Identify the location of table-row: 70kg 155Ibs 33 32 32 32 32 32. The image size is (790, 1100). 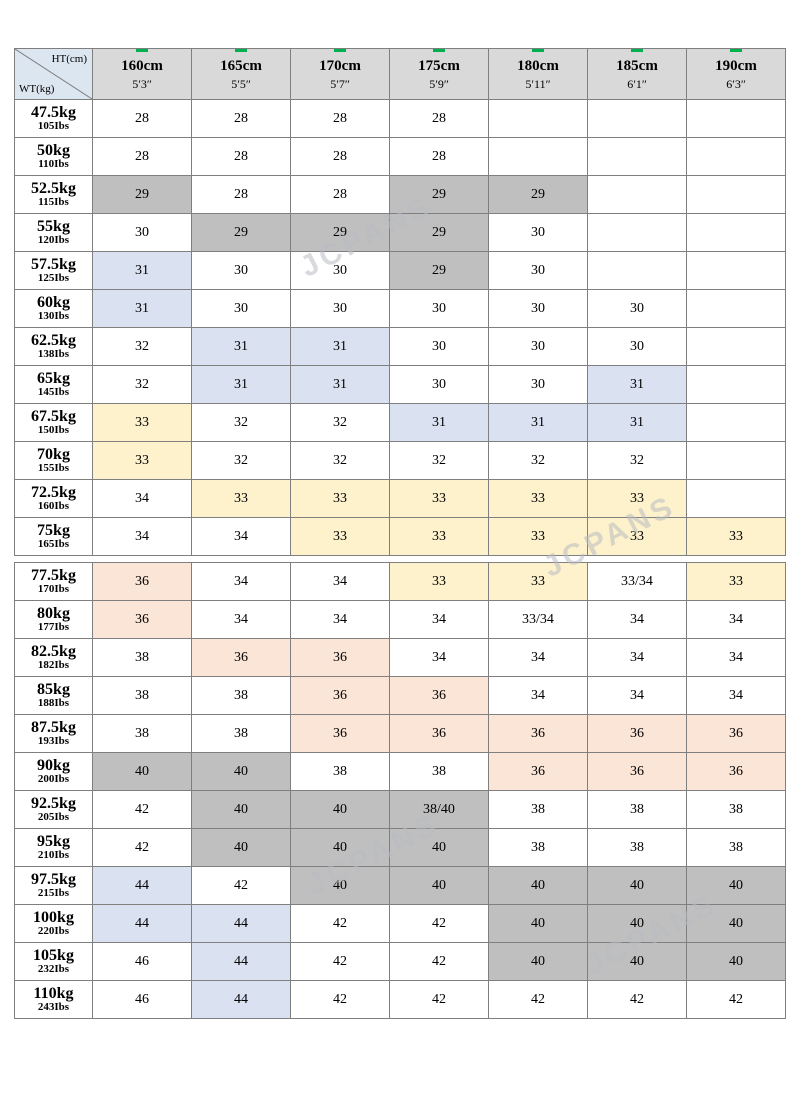
(400, 460).